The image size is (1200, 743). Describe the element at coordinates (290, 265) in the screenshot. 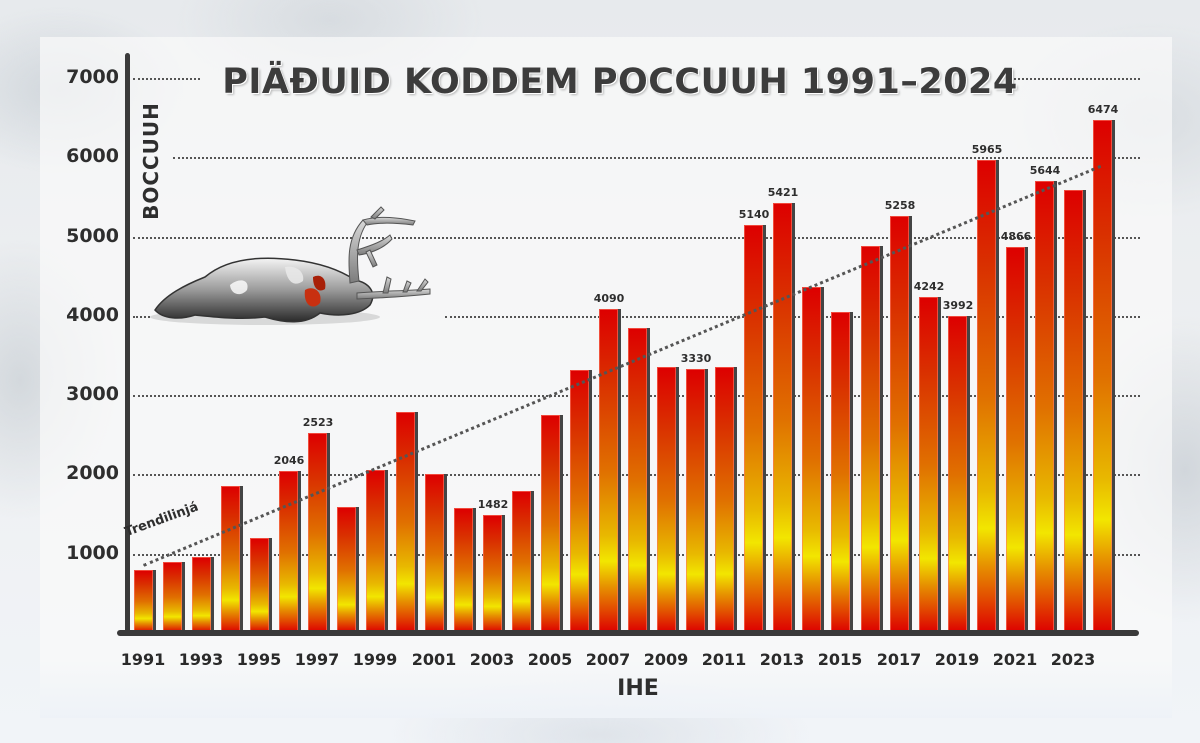

I see `reindeer-icon` at that location.